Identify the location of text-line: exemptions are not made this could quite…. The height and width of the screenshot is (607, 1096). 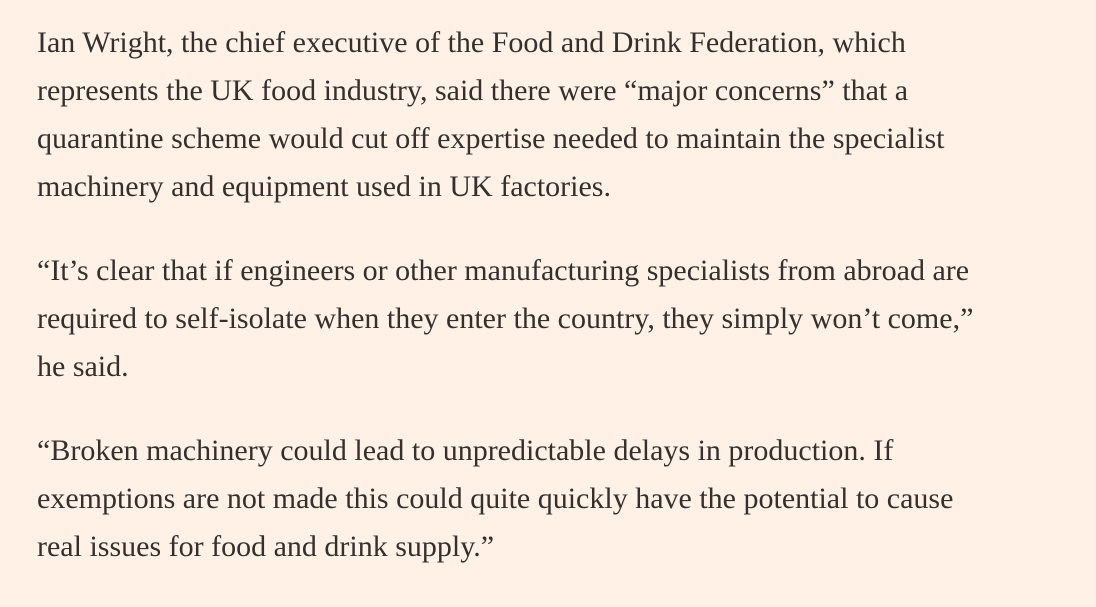
(495, 498).